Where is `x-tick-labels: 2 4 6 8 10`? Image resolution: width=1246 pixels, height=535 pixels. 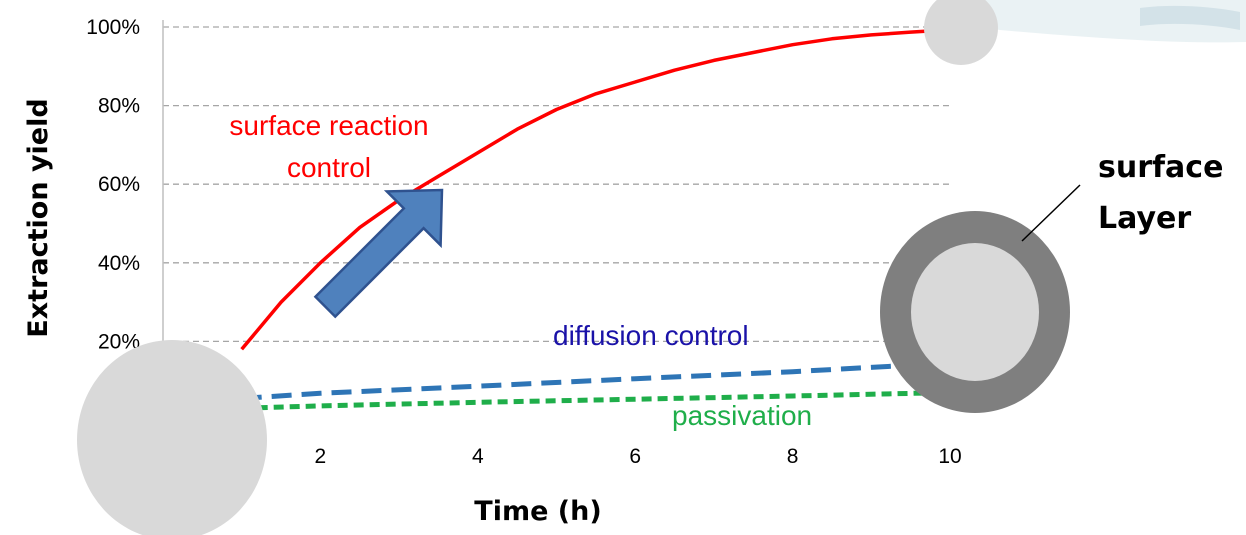 x-tick-labels: 2 4 6 8 10 is located at coordinates (638, 456).